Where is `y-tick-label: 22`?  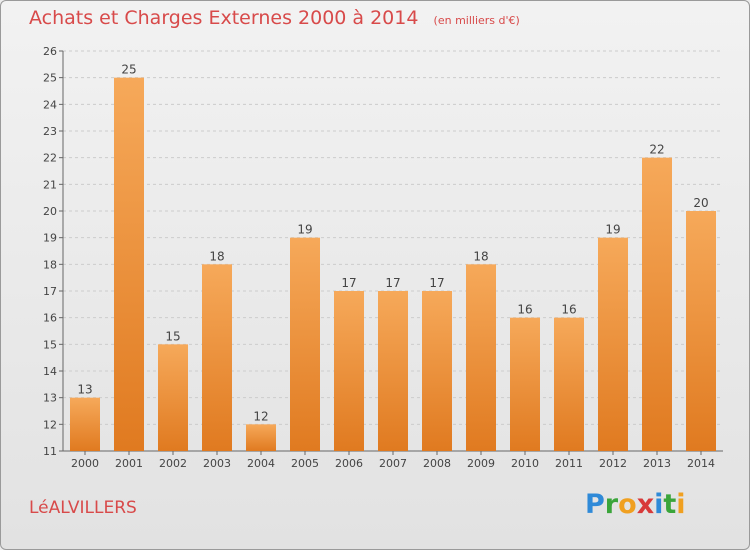 y-tick-label: 22 is located at coordinates (50, 158).